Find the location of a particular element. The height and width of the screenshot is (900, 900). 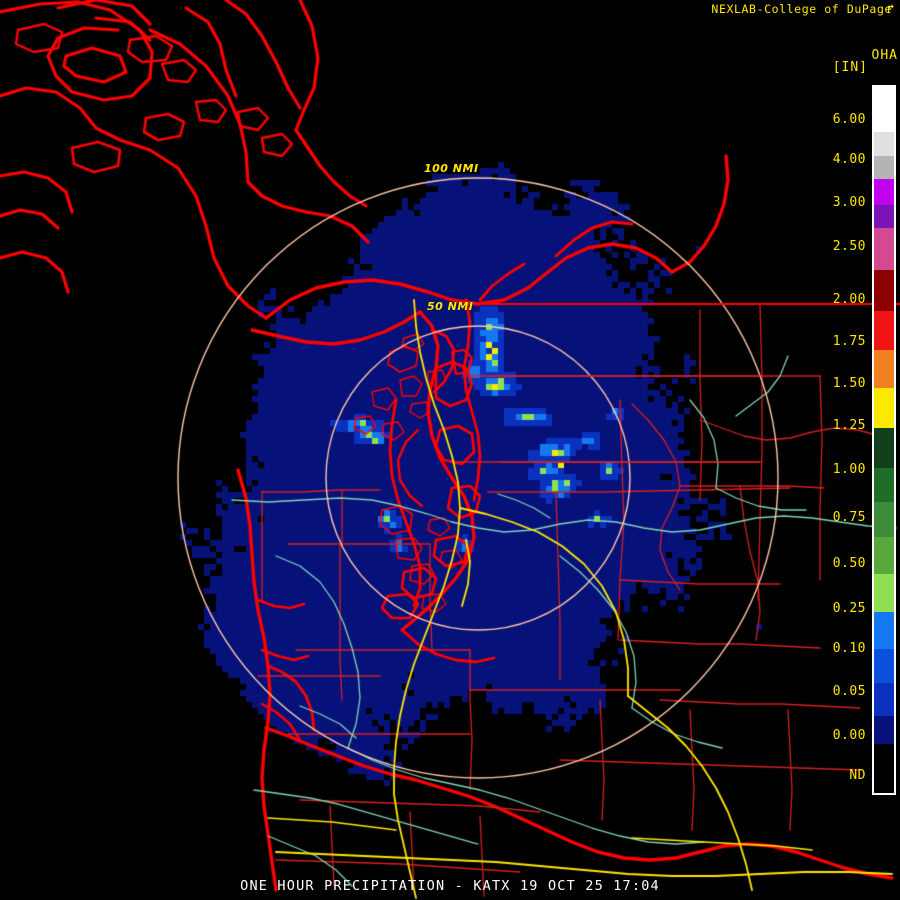

colorbar-tick-1p00: 1.00 is located at coordinates (849, 469).